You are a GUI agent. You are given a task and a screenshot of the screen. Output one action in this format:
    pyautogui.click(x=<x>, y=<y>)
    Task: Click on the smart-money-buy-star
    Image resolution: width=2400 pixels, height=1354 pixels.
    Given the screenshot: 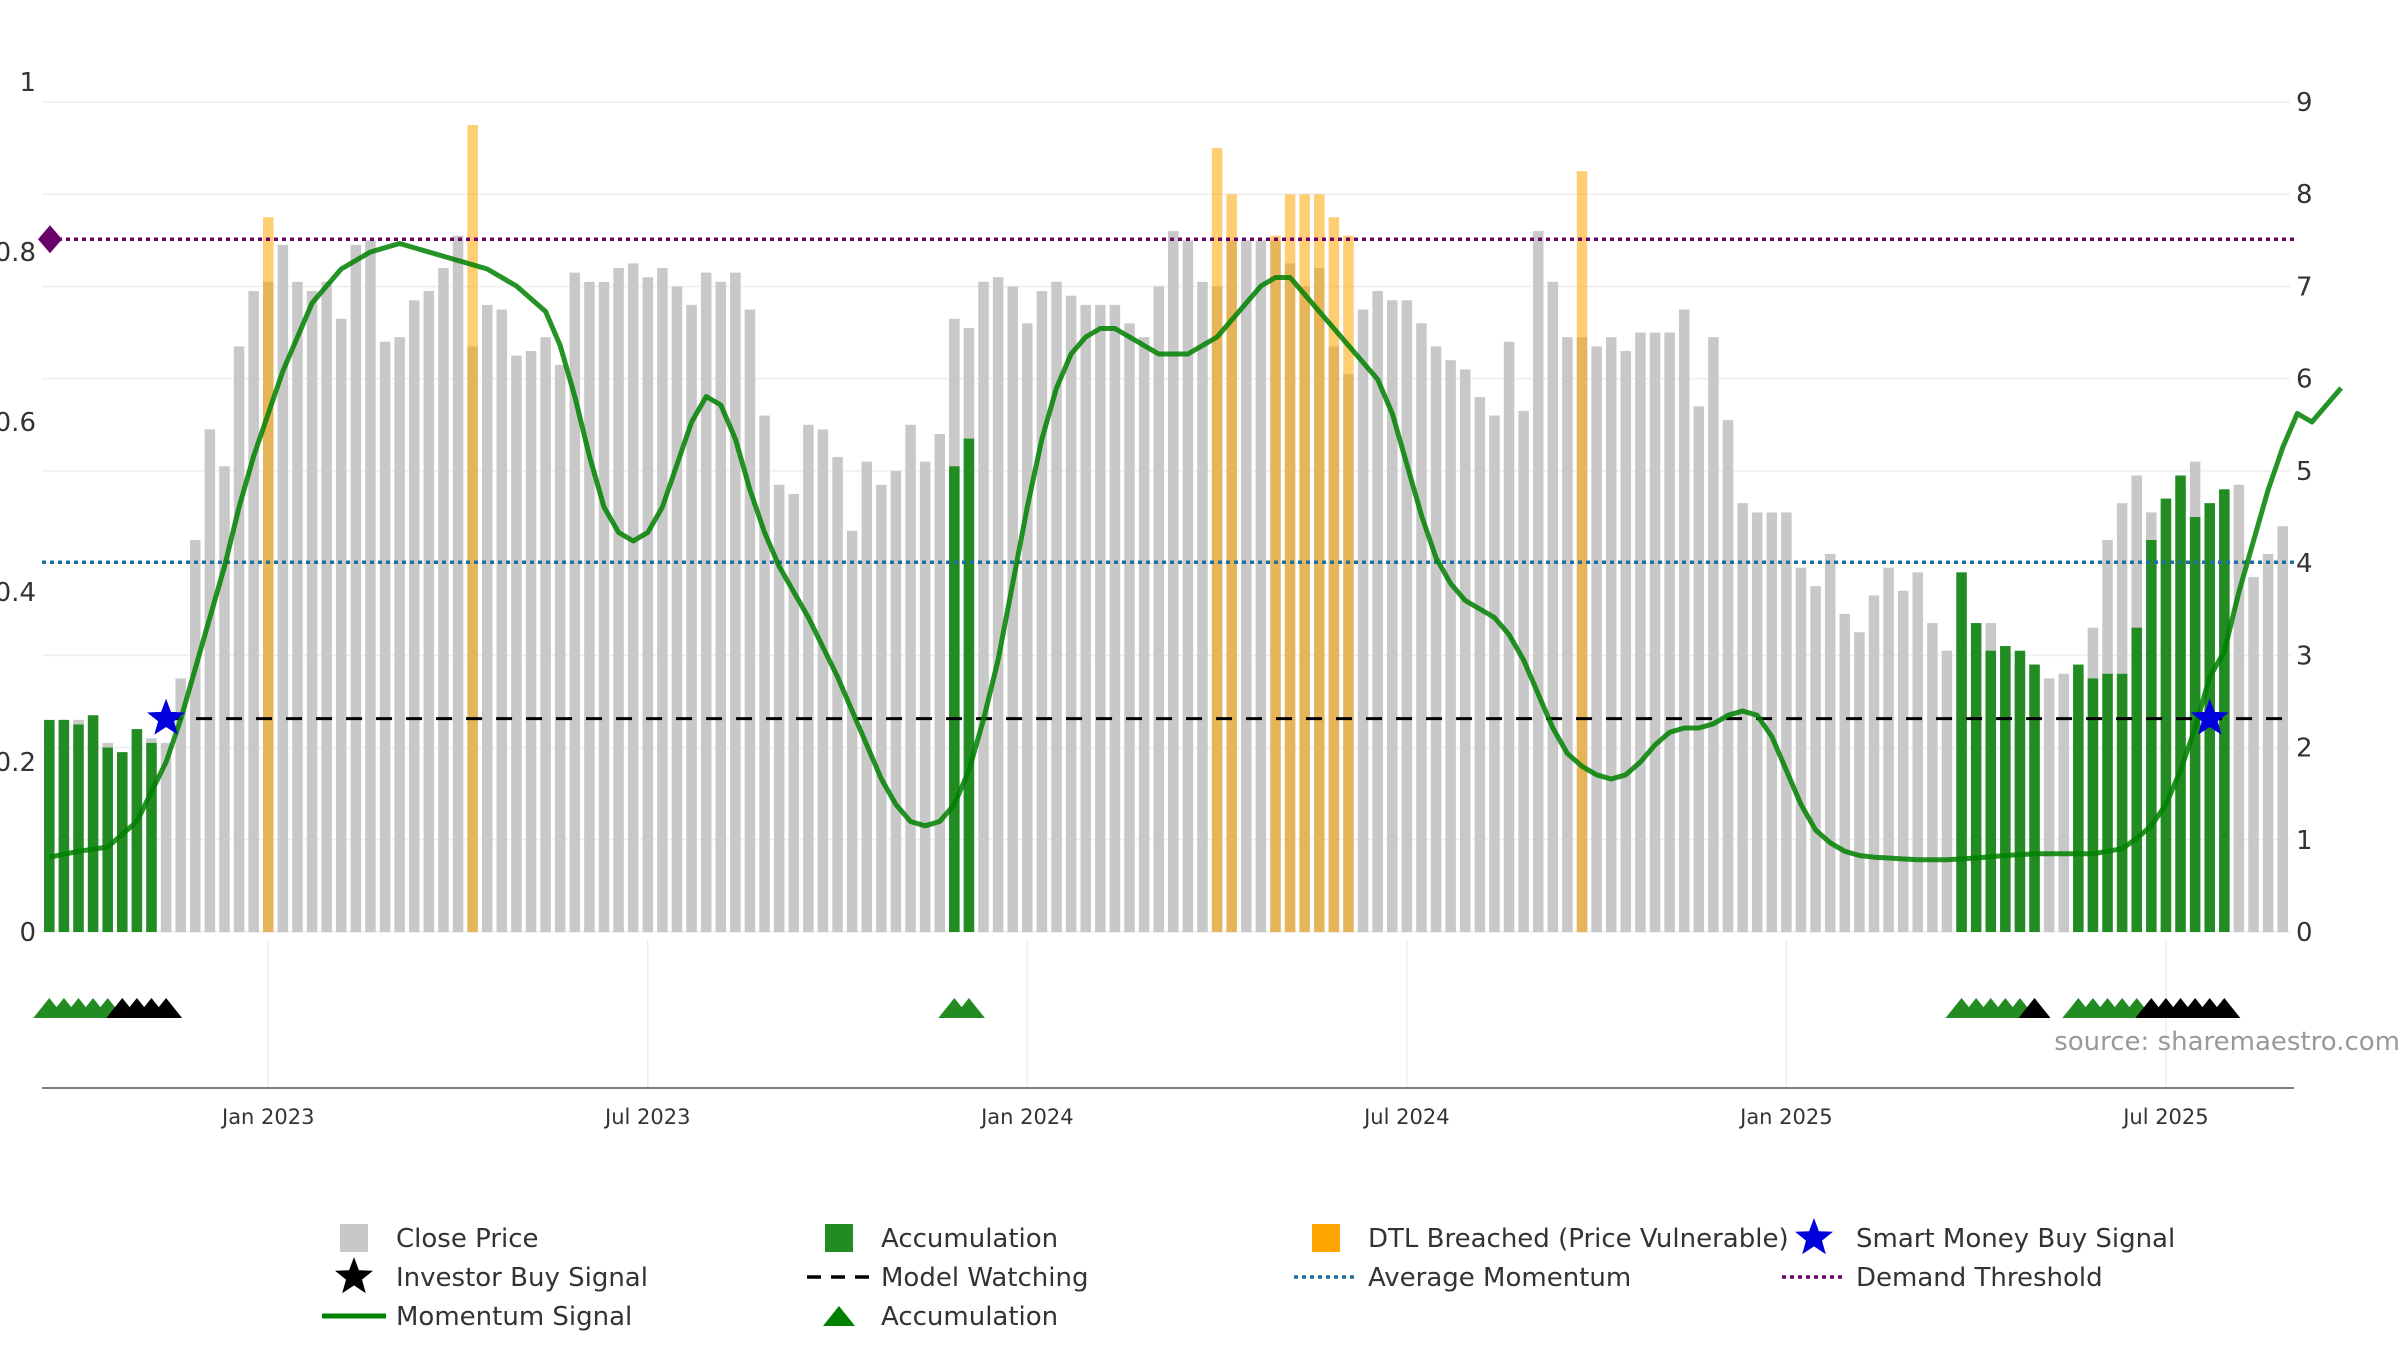 What is the action you would take?
    pyautogui.click(x=166, y=716)
    